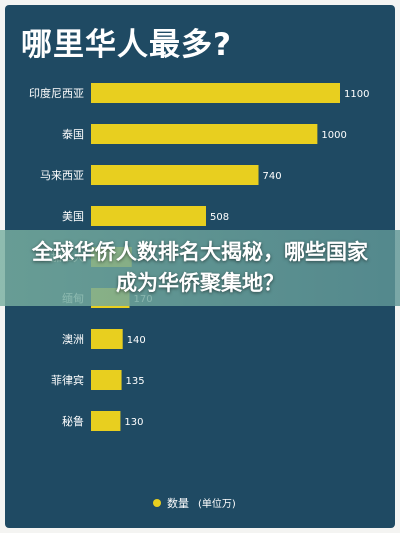 Image resolution: width=400 pixels, height=533 pixels. Describe the element at coordinates (217, 503) in the screenshot. I see `legend-unit: (单位万)` at that location.